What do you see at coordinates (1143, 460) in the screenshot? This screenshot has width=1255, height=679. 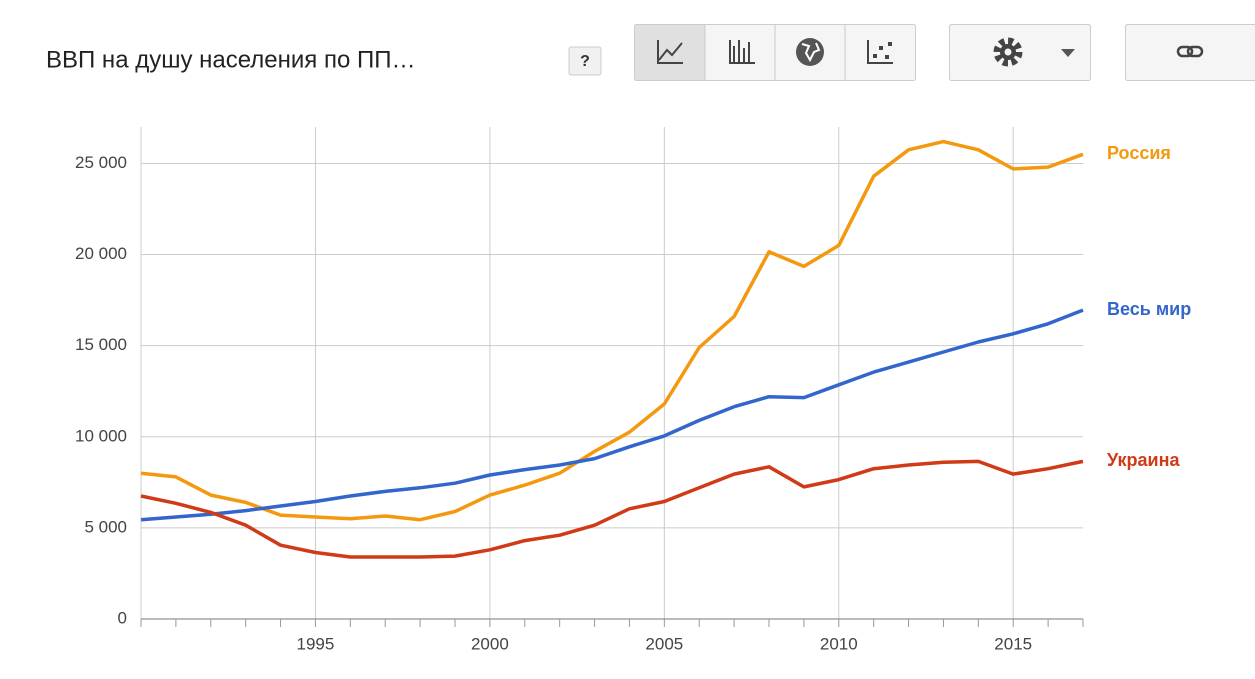 I see `legend-label: Украина` at bounding box center [1143, 460].